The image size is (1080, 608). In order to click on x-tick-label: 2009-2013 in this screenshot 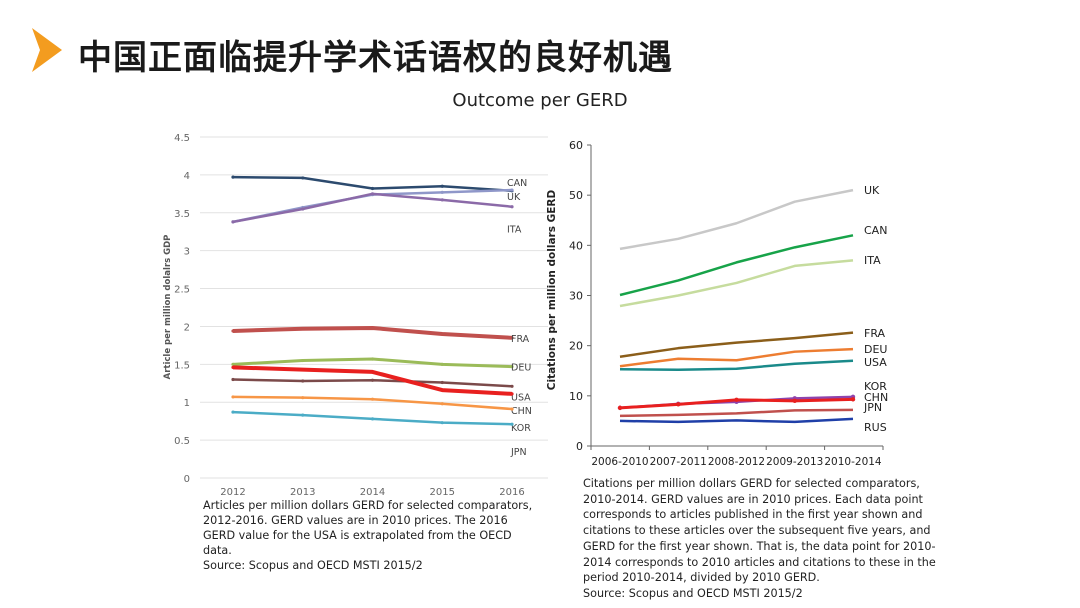, I will do `click(794, 462)`.